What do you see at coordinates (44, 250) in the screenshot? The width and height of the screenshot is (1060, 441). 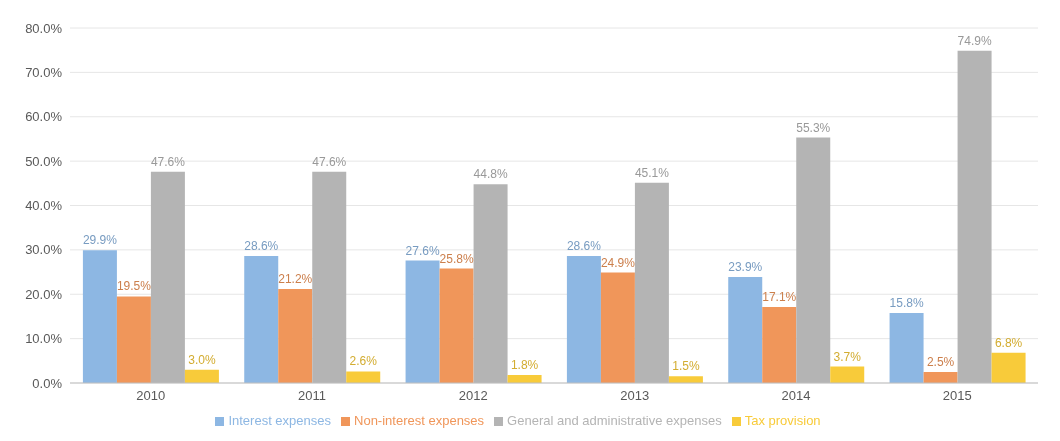 I see `y-tick-label: 30.0%` at bounding box center [44, 250].